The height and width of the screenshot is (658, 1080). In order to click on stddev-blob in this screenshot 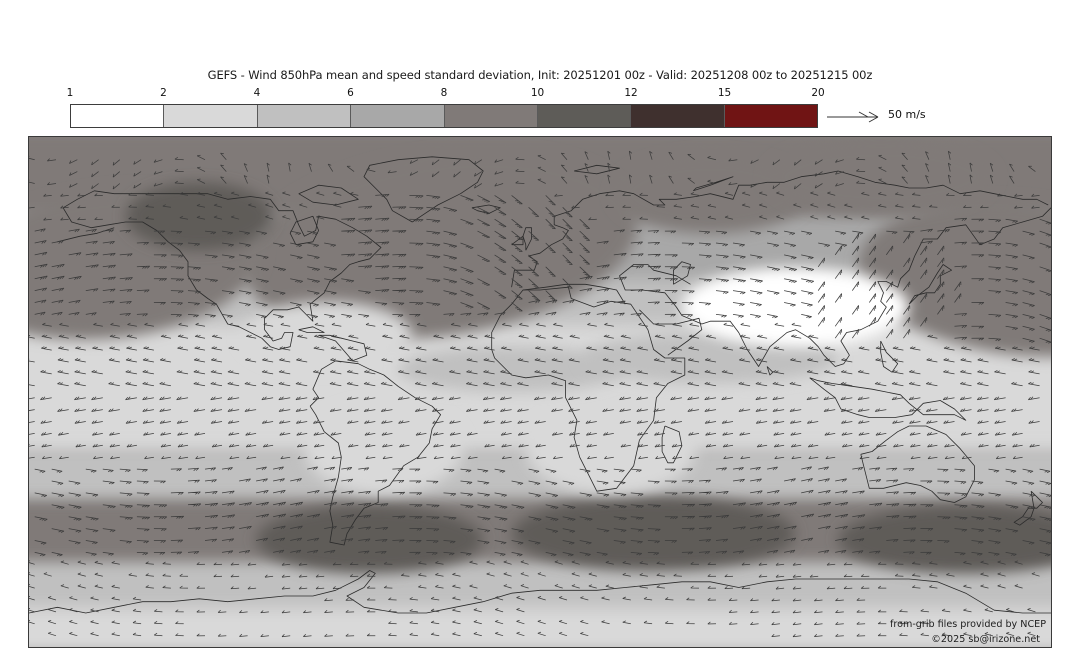, I will do `click(512, 369)`.